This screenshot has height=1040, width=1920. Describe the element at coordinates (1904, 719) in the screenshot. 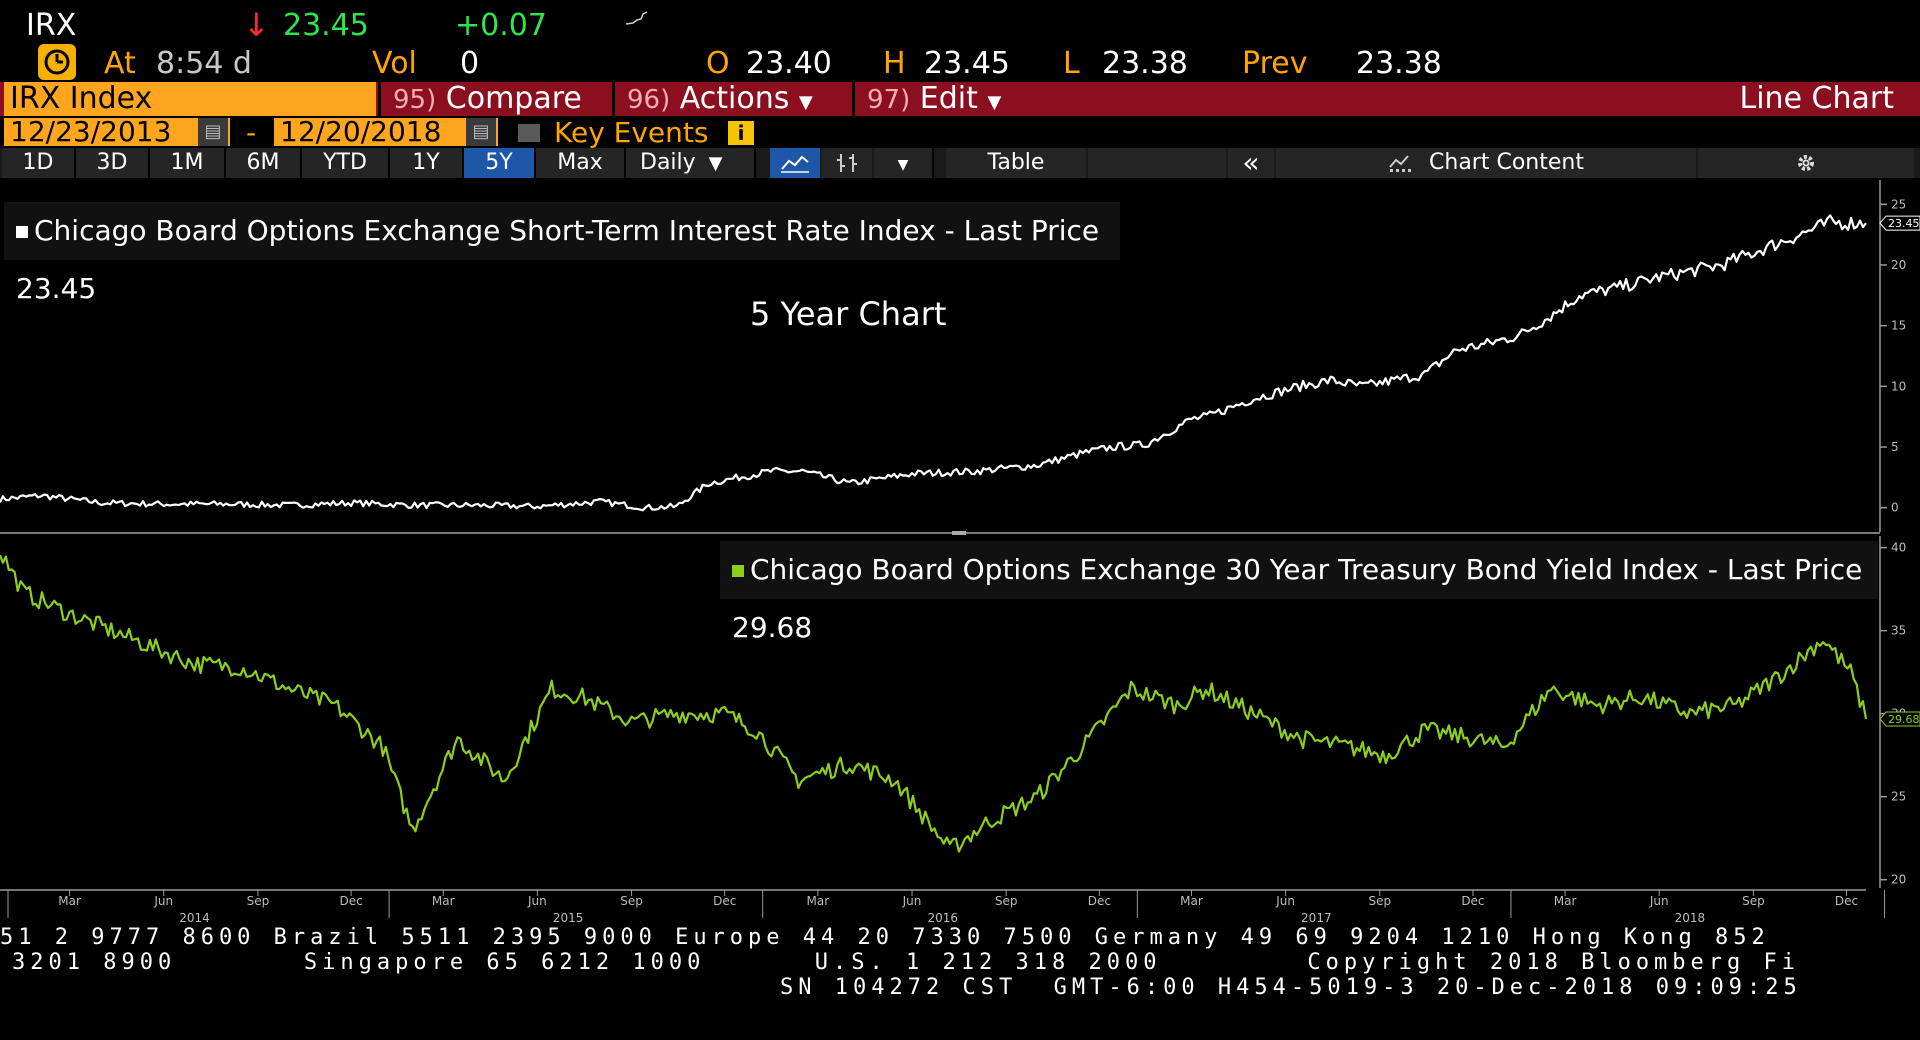

I see `svg-text: 29.68` at that location.